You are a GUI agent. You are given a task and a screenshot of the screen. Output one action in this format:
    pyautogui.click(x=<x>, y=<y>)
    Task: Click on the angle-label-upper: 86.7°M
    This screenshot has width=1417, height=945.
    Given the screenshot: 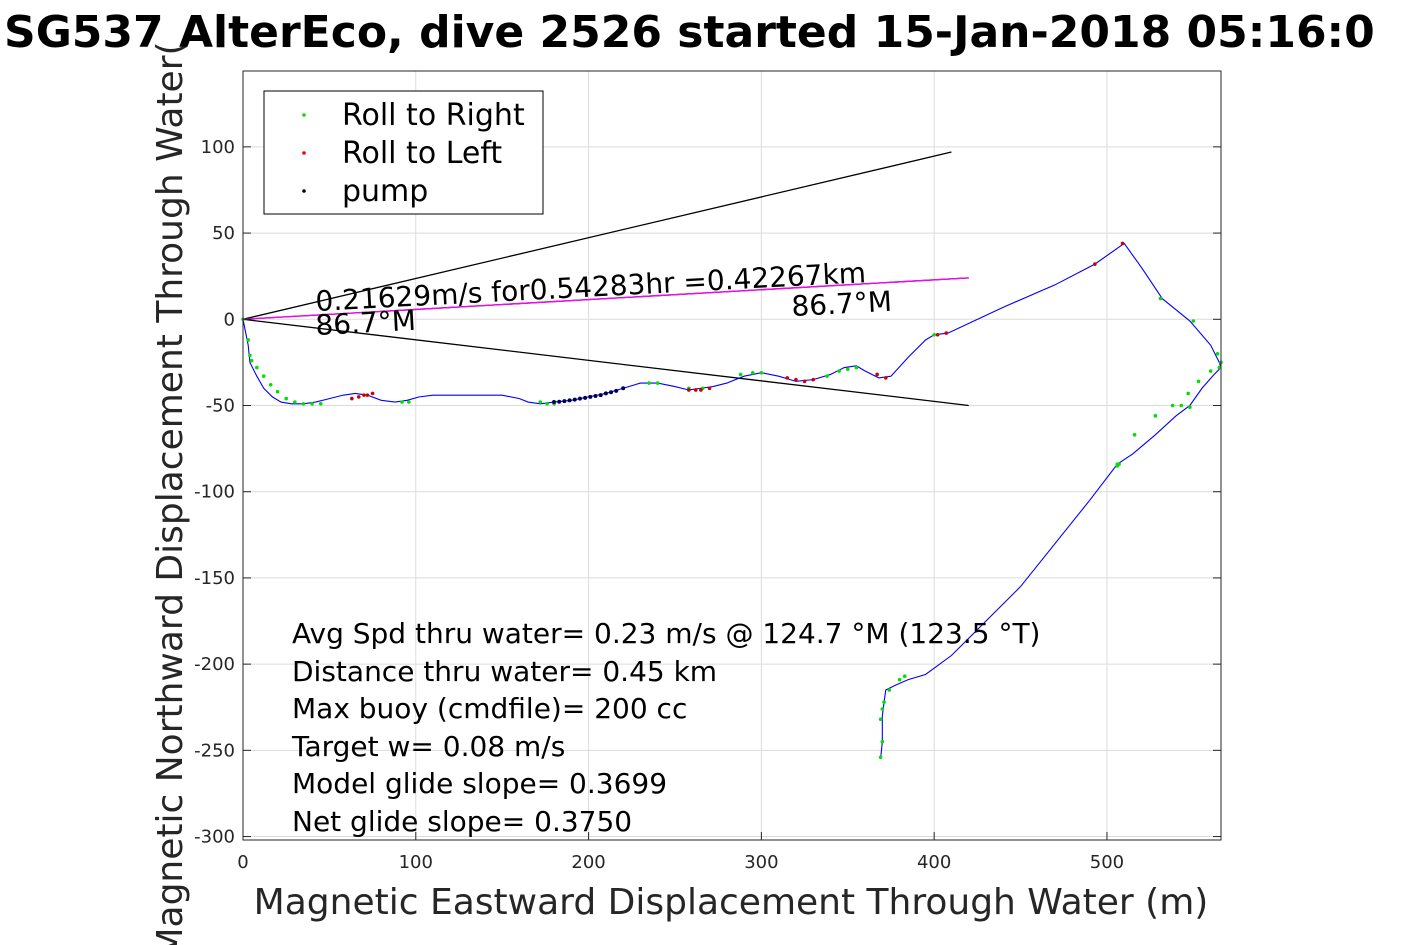 What is the action you would take?
    pyautogui.click(x=842, y=304)
    